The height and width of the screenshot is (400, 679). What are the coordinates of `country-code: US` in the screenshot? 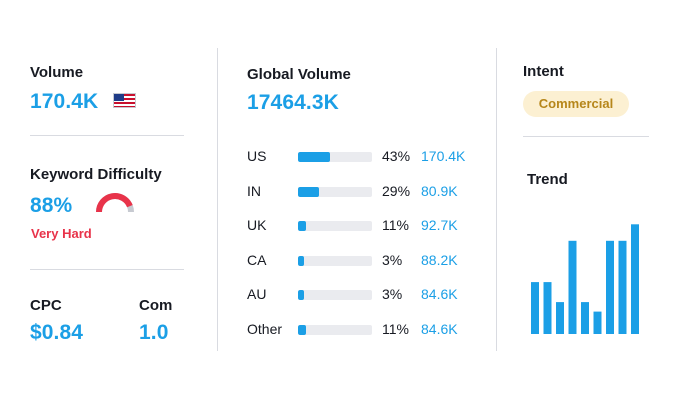 It's located at (257, 156).